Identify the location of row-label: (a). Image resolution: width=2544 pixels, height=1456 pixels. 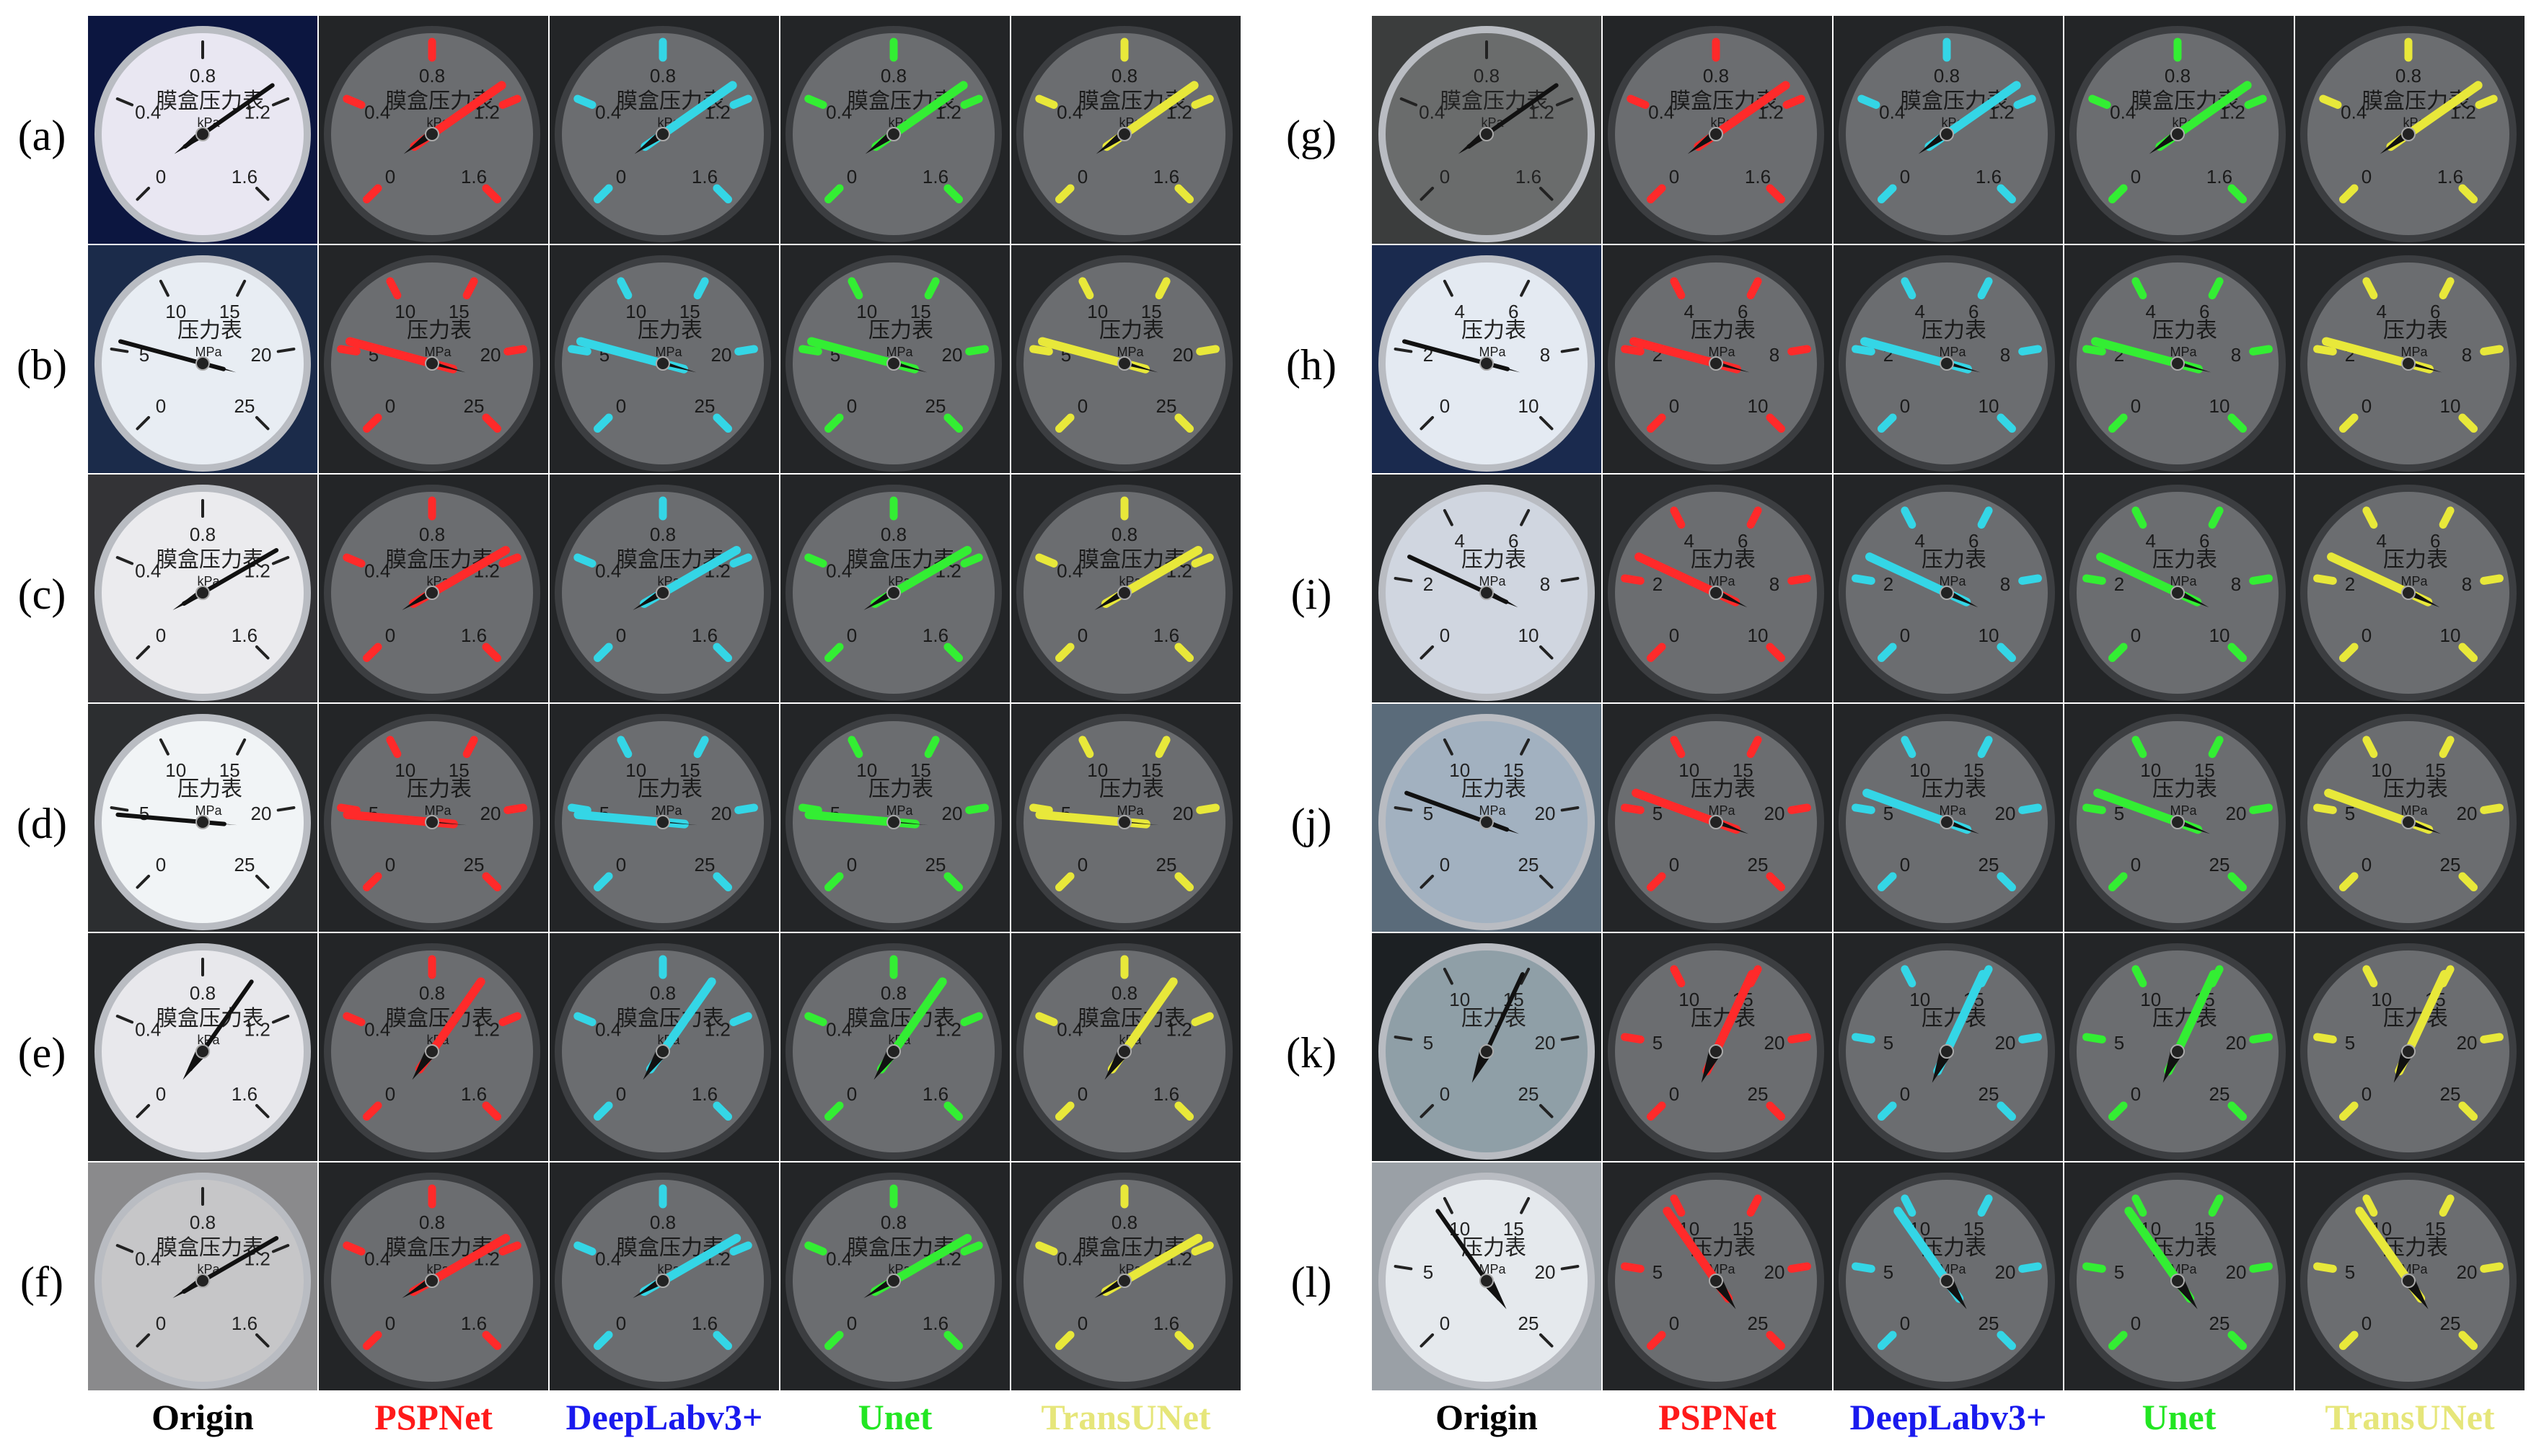
(42, 135).